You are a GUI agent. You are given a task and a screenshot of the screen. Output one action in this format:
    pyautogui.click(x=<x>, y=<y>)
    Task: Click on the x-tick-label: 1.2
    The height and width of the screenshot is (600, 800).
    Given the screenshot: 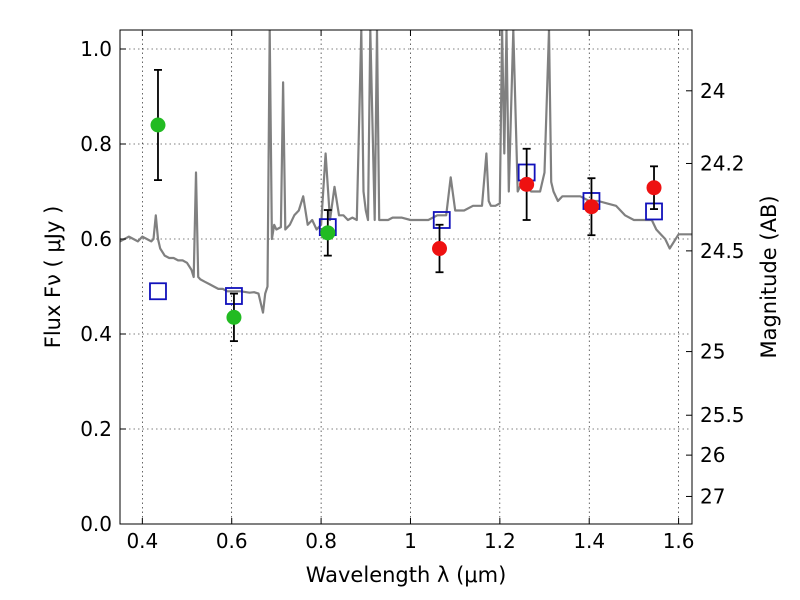 What is the action you would take?
    pyautogui.click(x=500, y=541)
    